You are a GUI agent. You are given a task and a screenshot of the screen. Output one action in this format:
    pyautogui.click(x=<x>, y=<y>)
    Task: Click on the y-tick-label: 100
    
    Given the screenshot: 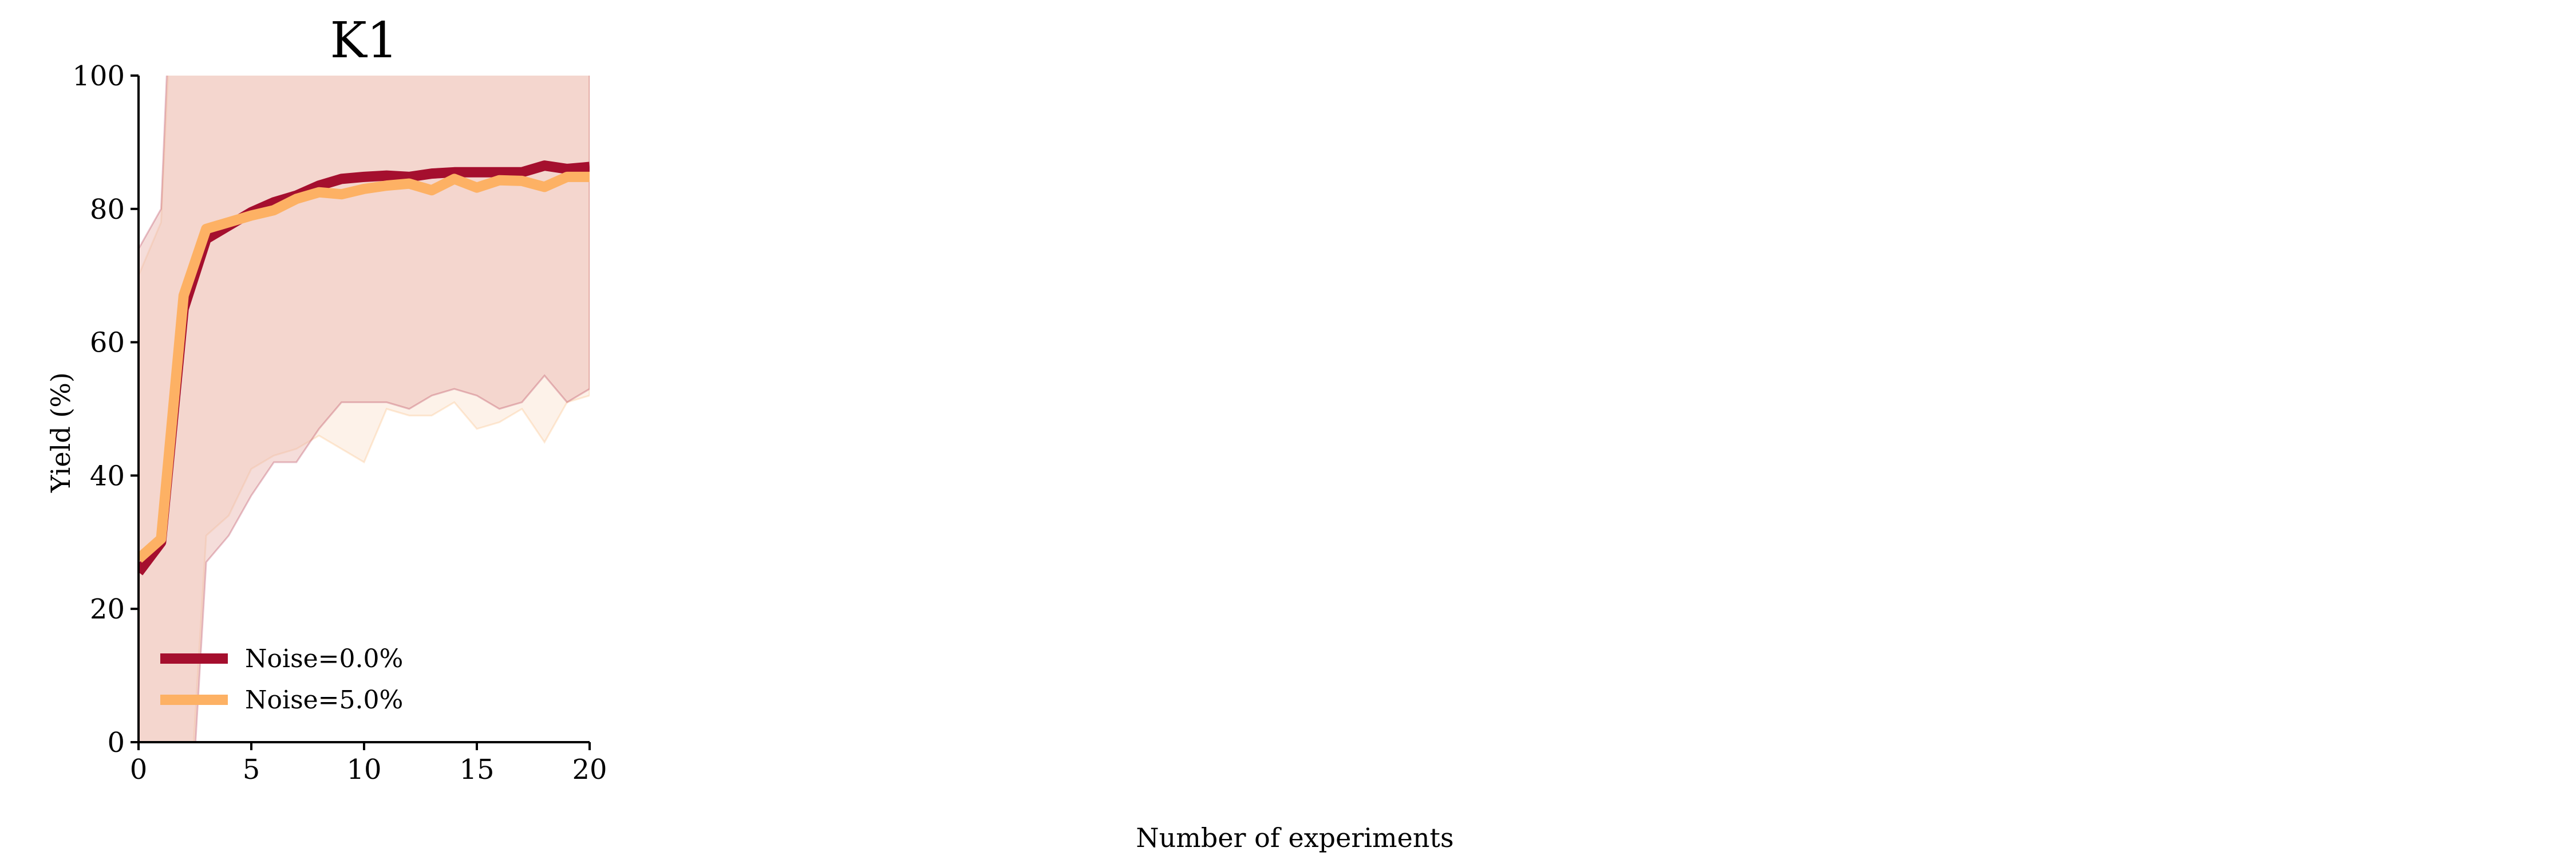 What is the action you would take?
    pyautogui.click(x=98, y=76)
    